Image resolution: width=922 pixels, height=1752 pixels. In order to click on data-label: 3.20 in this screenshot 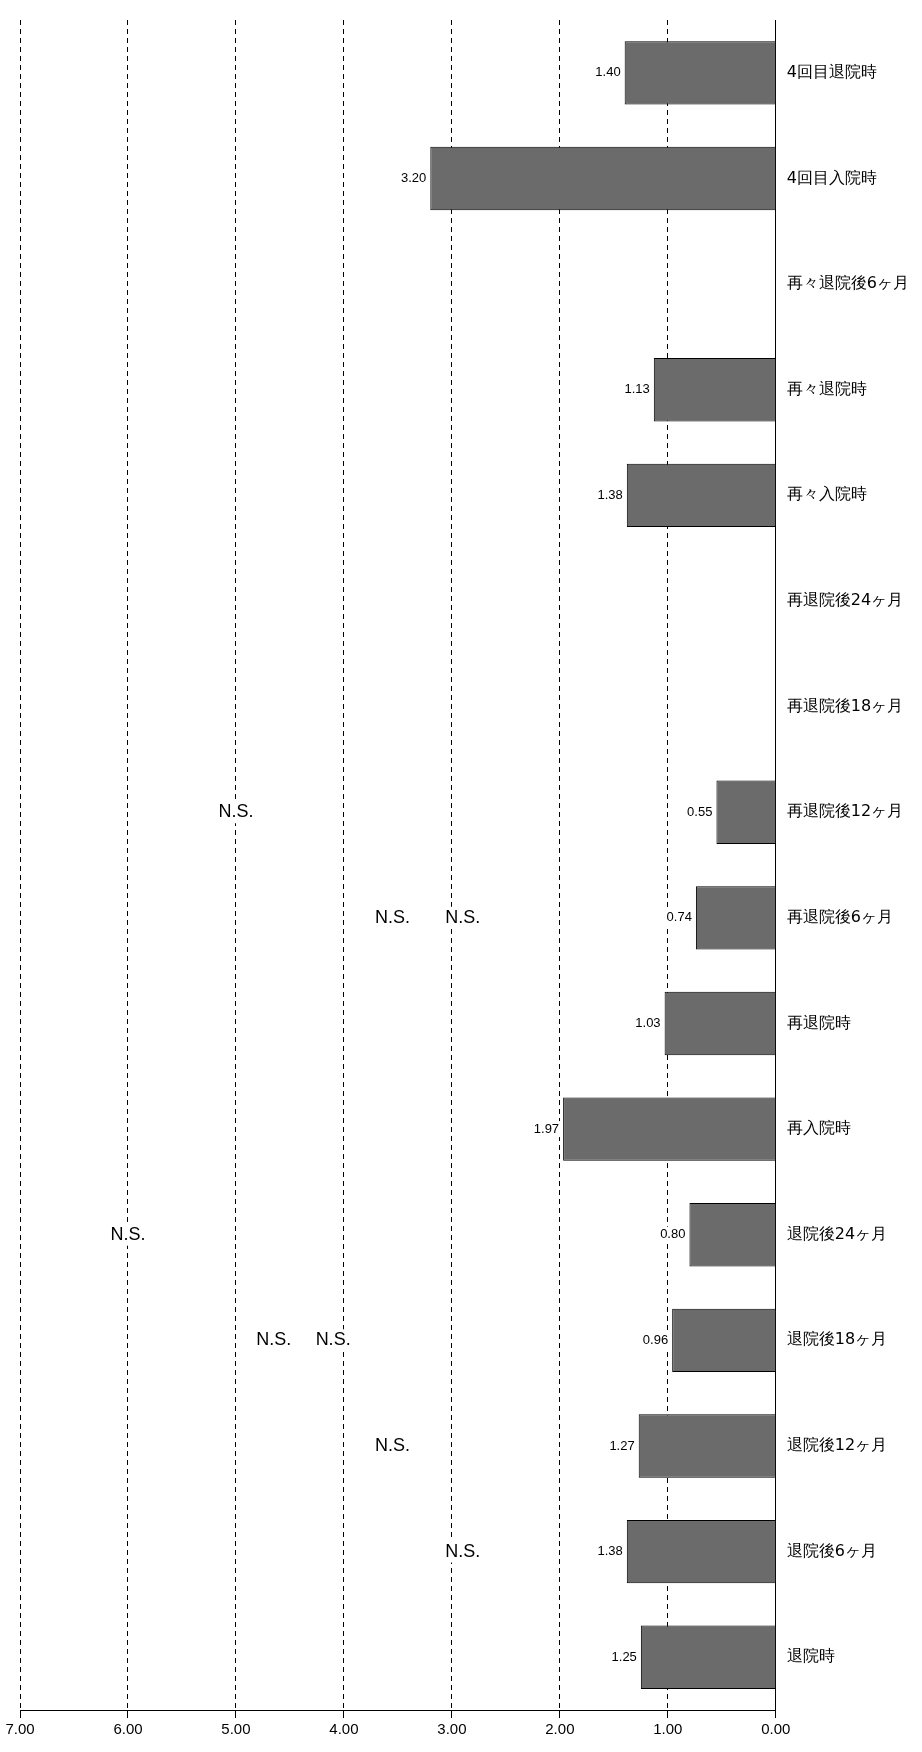, I will do `click(413, 178)`.